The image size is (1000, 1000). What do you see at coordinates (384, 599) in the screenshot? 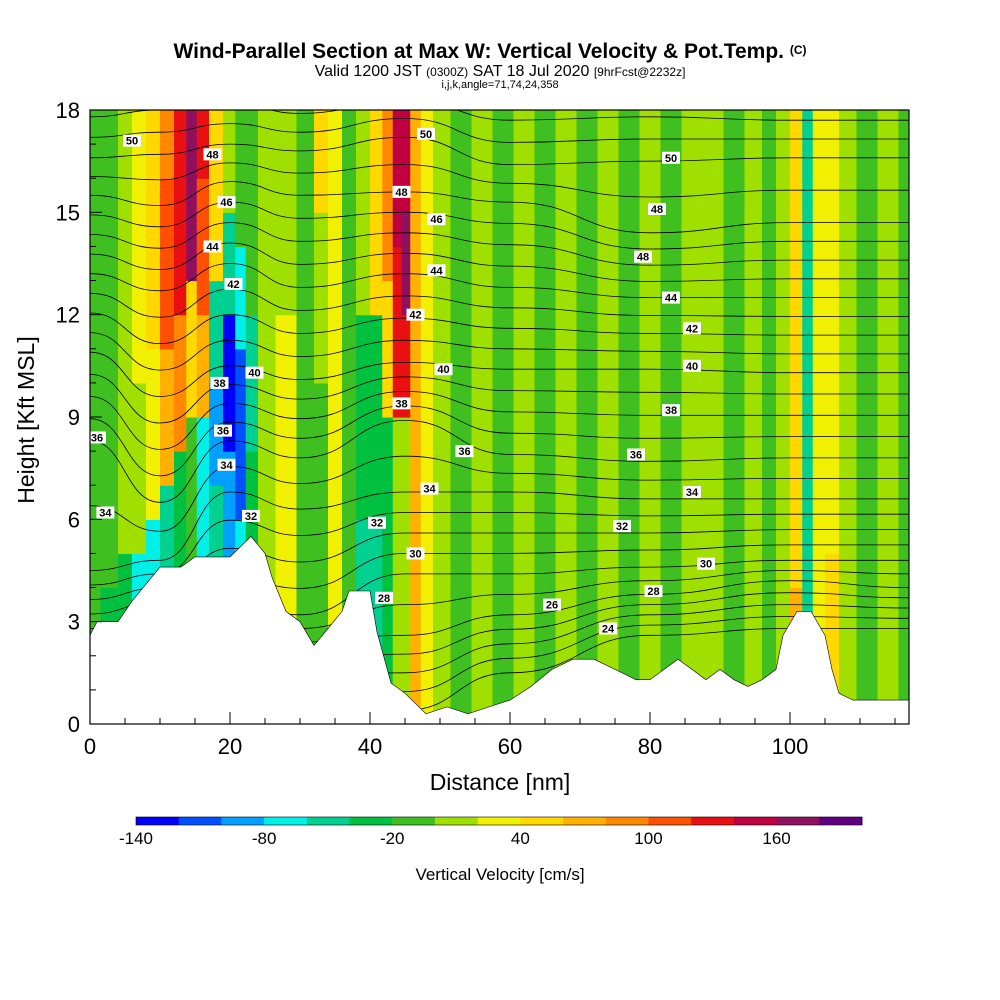
I see `svg-text: 28` at bounding box center [384, 599].